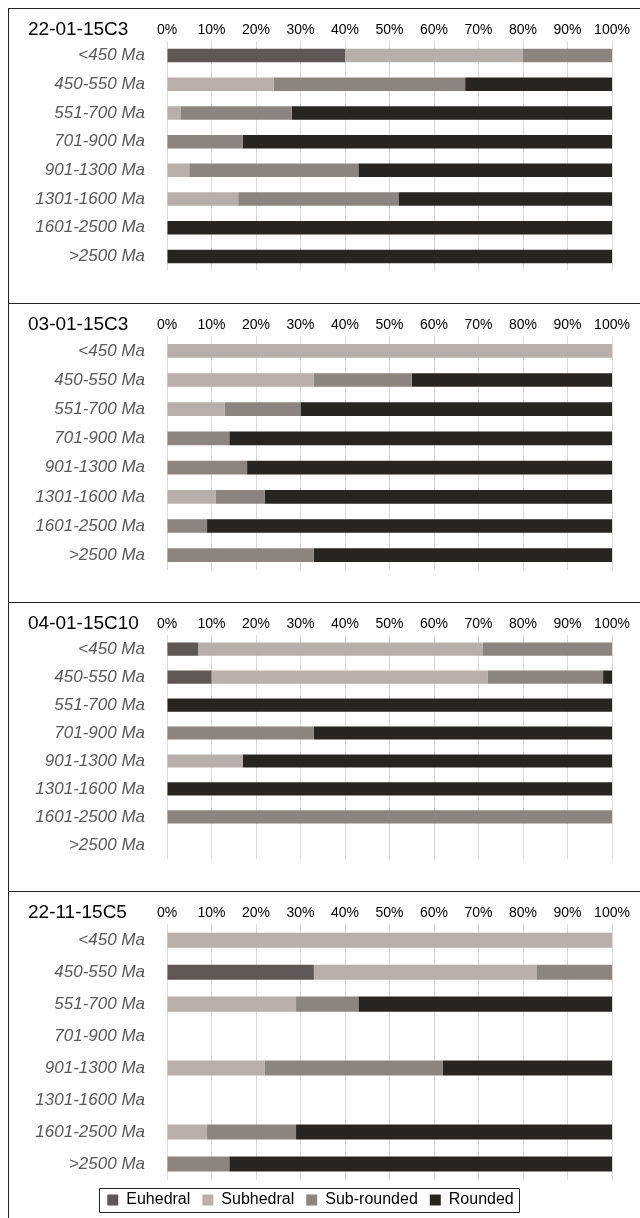 This screenshot has height=1218, width=640. What do you see at coordinates (258, 1199) in the screenshot?
I see `legend-label: Subhedral` at bounding box center [258, 1199].